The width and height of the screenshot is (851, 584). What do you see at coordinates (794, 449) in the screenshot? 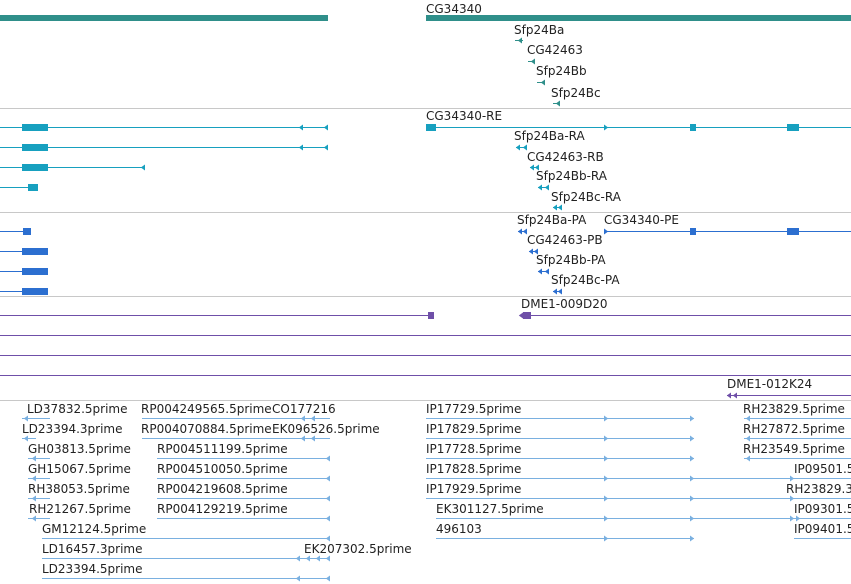
I see `feature-label: RH23549.5prime` at bounding box center [794, 449].